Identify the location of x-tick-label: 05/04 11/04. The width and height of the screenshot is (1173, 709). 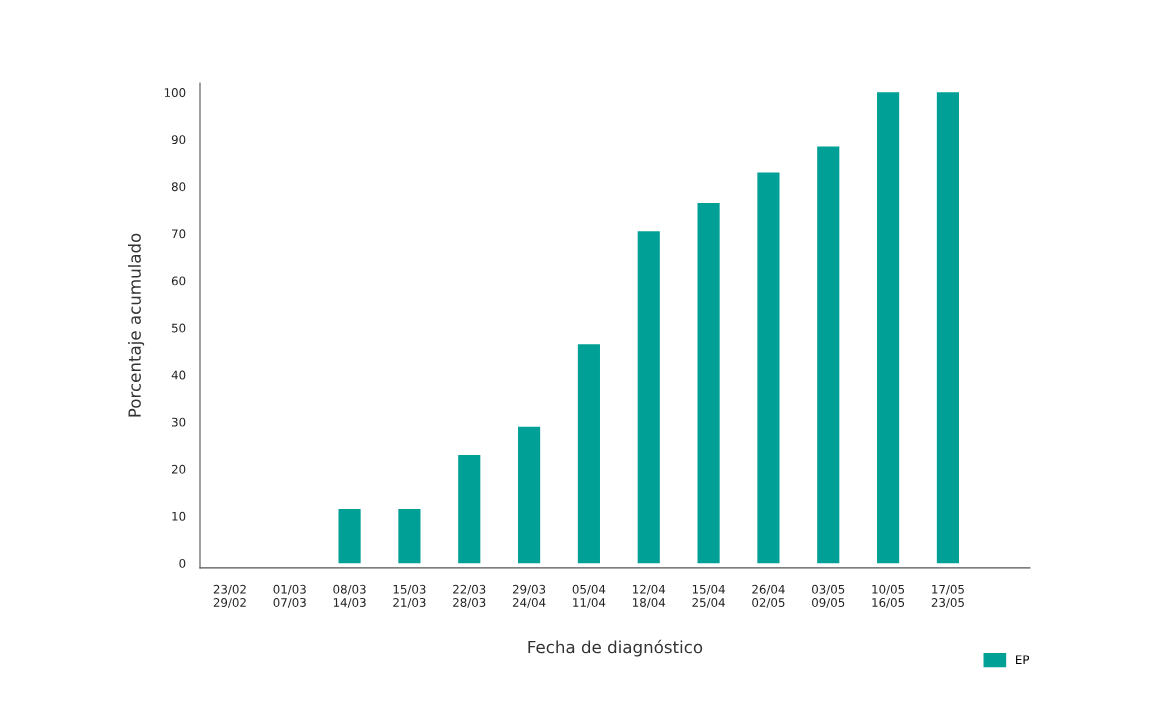
(589, 596).